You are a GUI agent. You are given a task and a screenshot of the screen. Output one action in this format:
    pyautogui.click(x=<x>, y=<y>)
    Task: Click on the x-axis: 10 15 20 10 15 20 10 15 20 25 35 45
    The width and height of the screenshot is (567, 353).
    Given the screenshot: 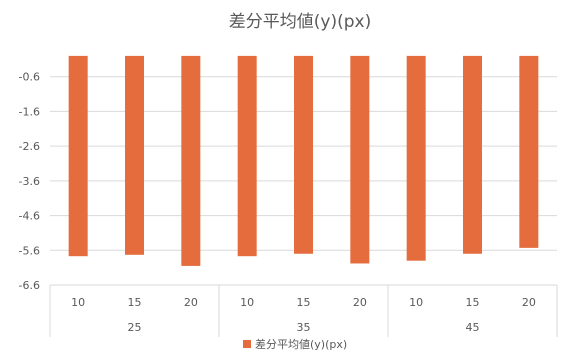 What is the action you would take?
    pyautogui.click(x=303, y=311)
    